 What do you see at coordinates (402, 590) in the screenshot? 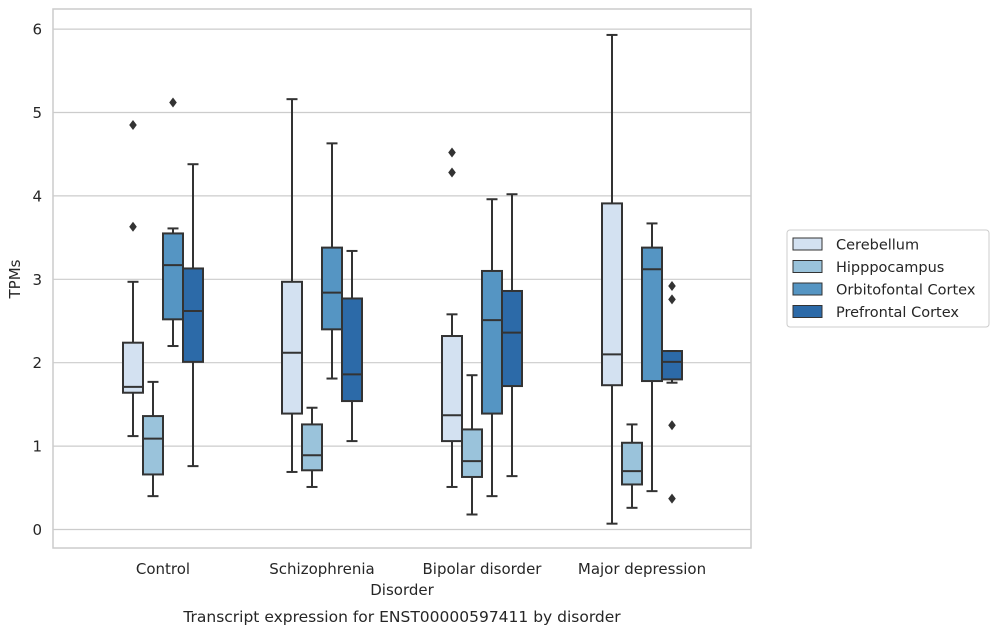
I see `x-axis-title: Disorder` at bounding box center [402, 590].